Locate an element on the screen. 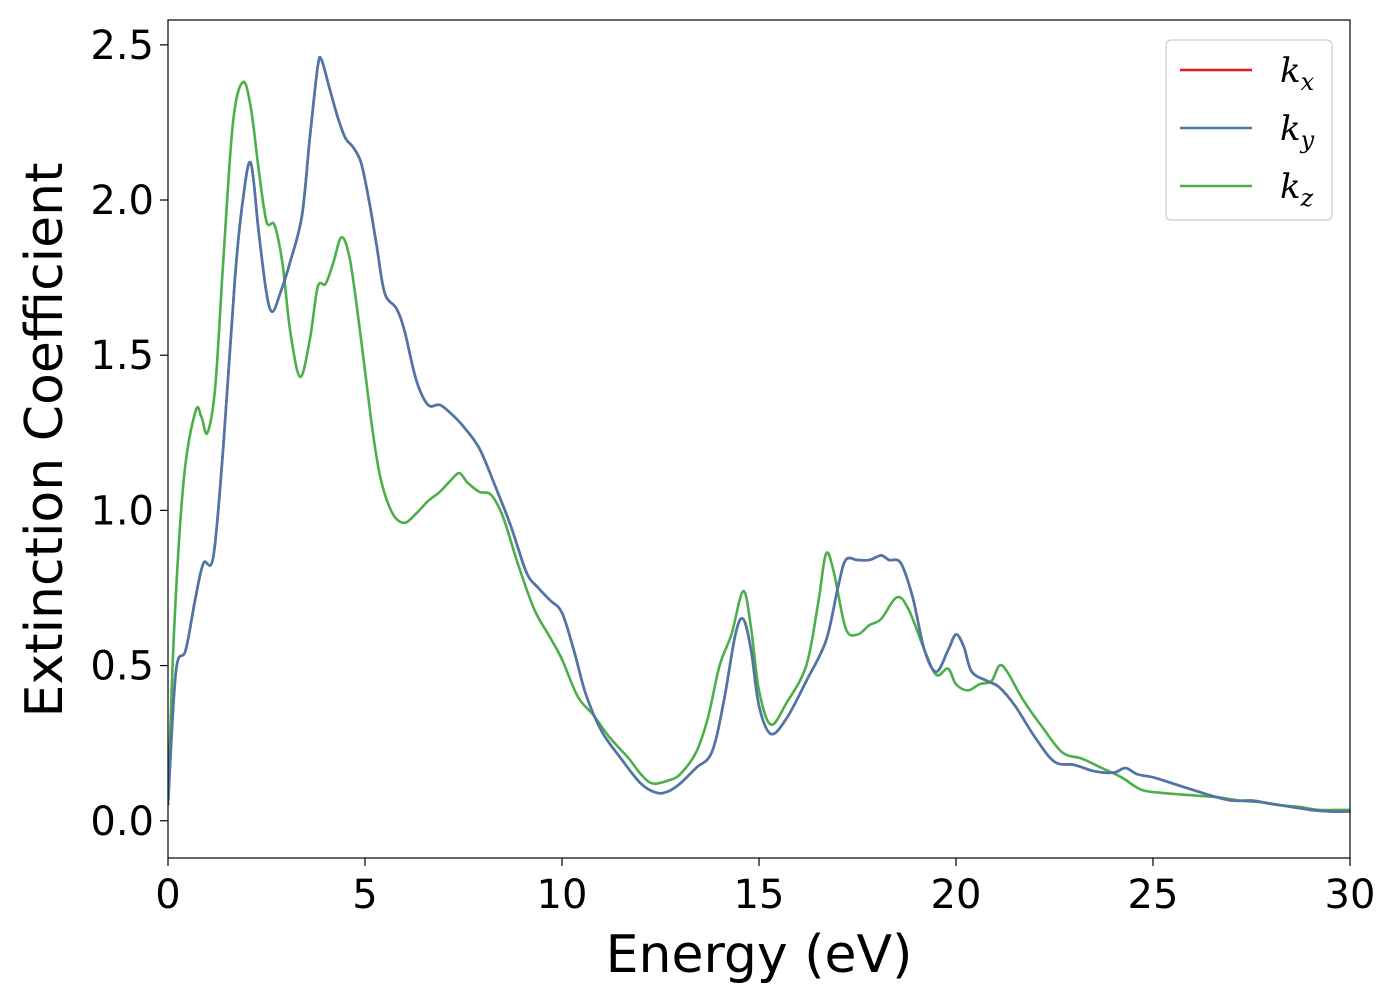  x-tick-label: 10 is located at coordinates (562, 895).